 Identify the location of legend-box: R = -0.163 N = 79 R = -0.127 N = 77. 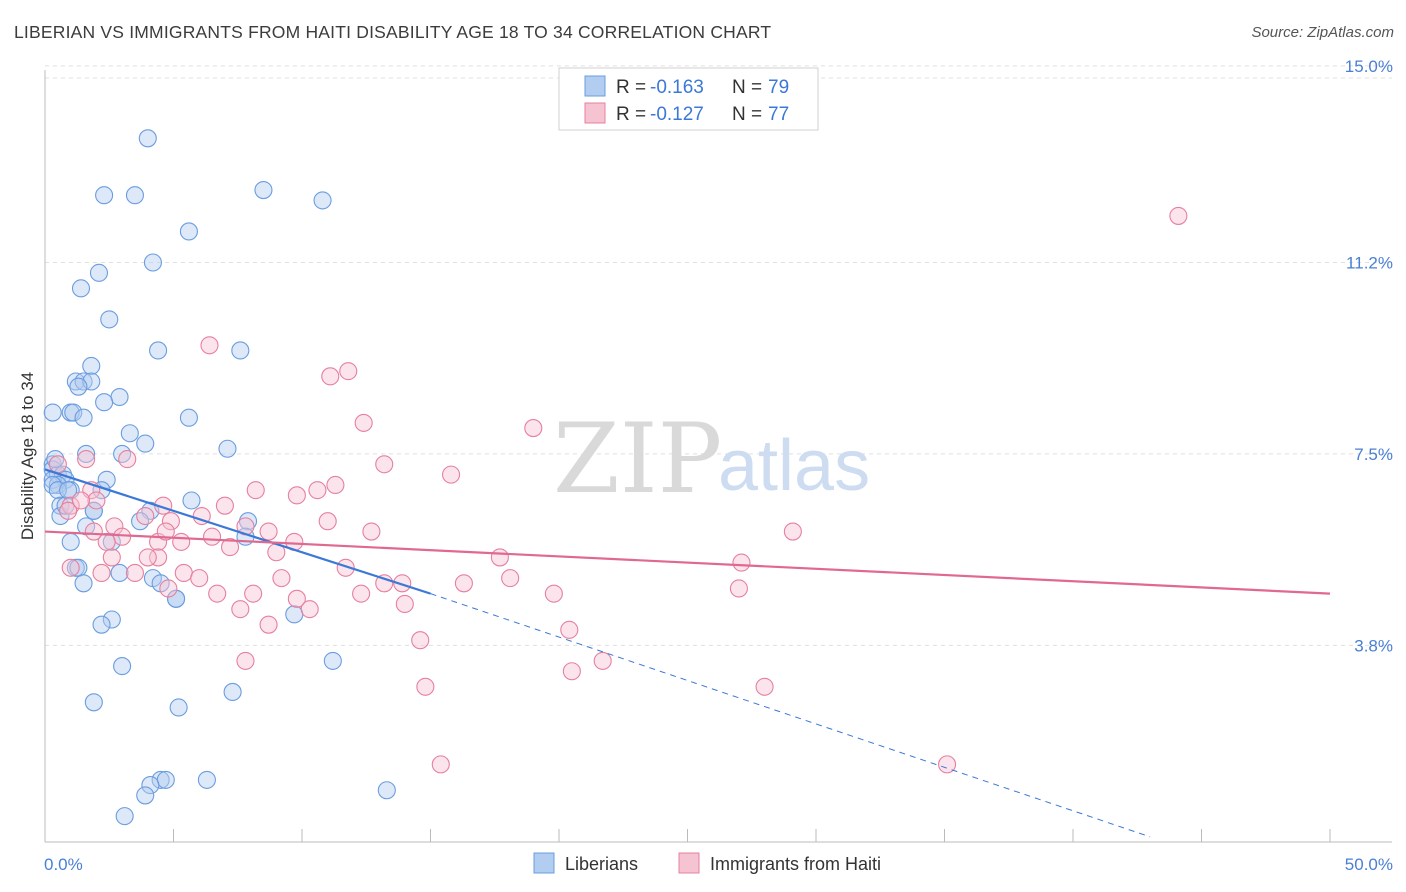
(688, 99).